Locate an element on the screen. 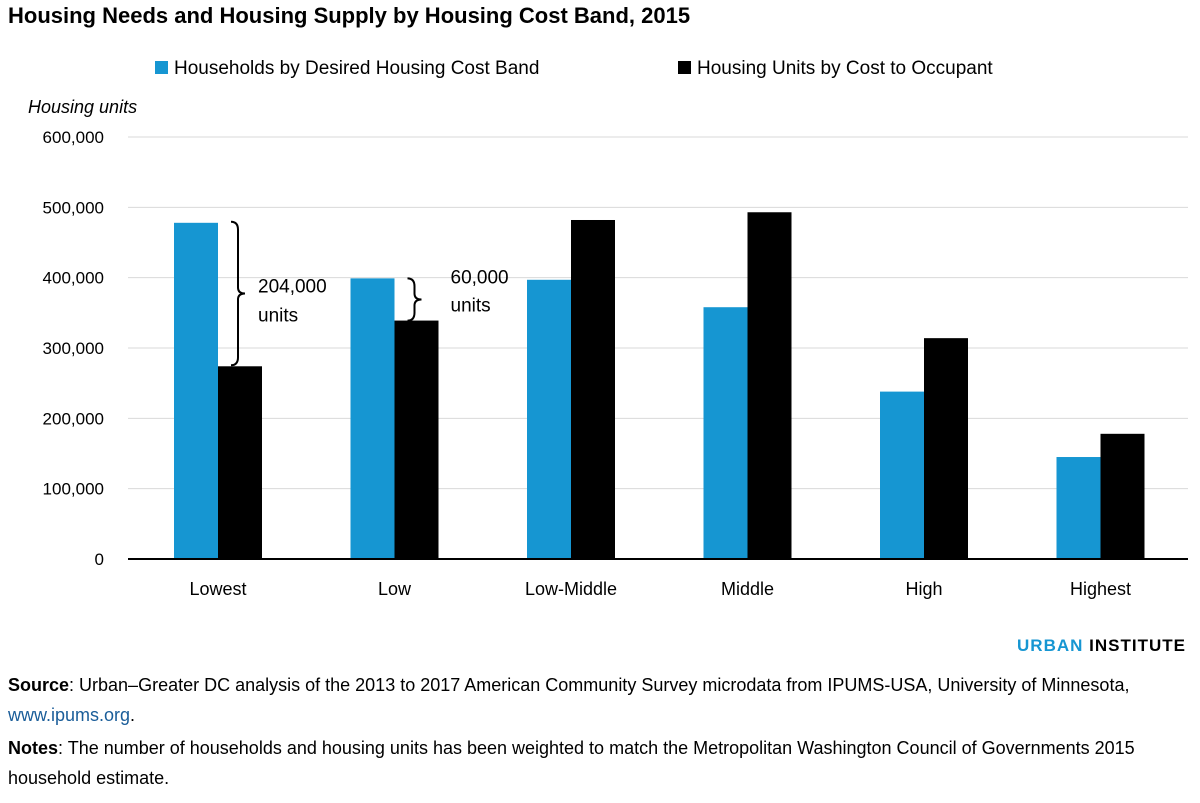 The height and width of the screenshot is (803, 1200). gap-annotation-line1: 204,000 is located at coordinates (292, 287).